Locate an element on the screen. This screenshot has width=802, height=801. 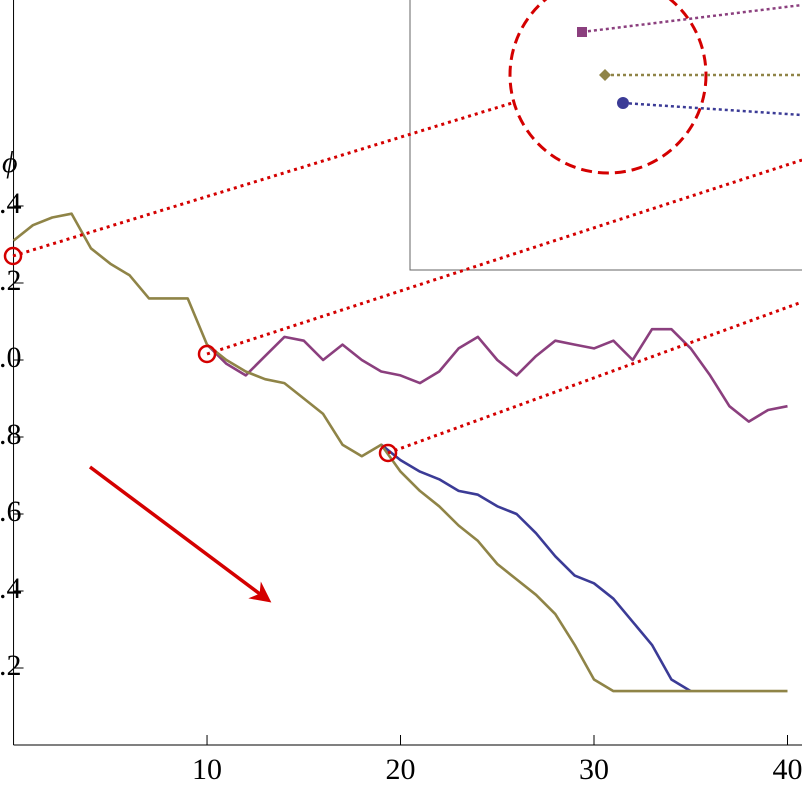
y-tick-label: 1.0 is located at coordinates (11, 357).